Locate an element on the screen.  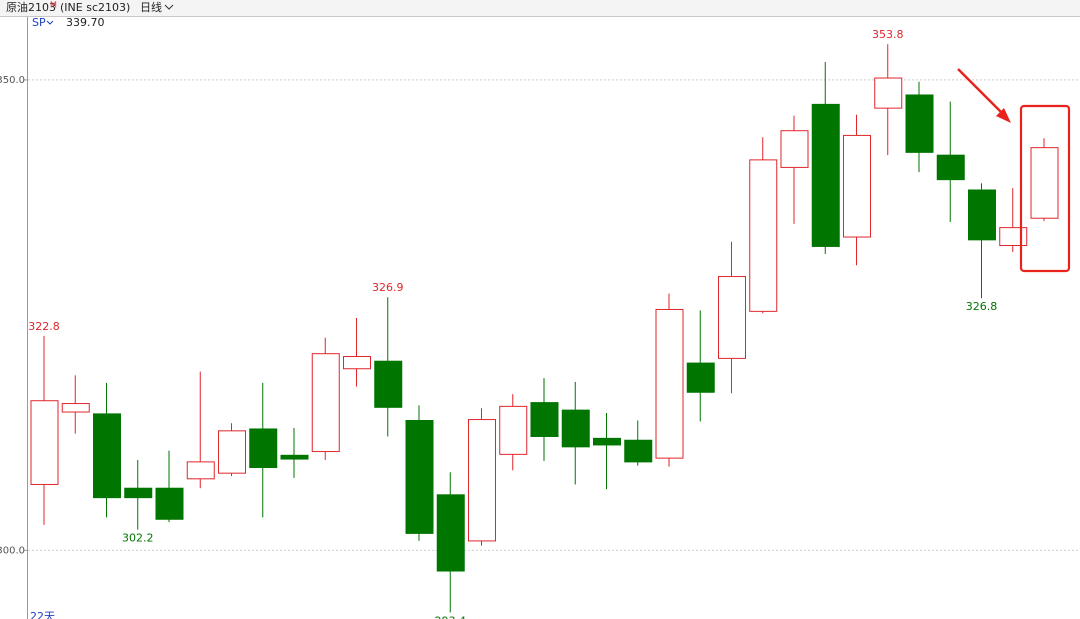
period: 日线 is located at coordinates (151, 7).